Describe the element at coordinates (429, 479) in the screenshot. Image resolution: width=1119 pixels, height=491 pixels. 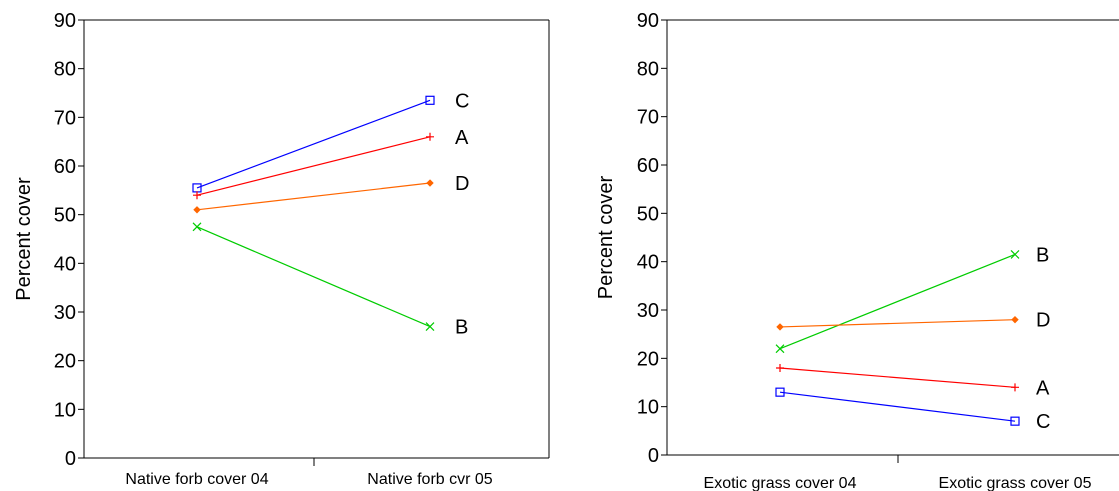
I see `x-category-label: Native forb cvr 05` at that location.